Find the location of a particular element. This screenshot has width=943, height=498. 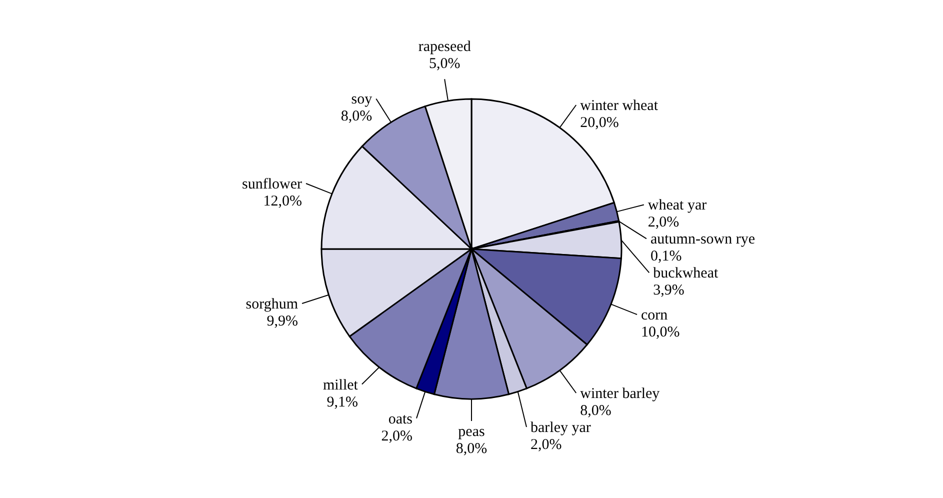

slice-label: sunflower is located at coordinates (272, 184).